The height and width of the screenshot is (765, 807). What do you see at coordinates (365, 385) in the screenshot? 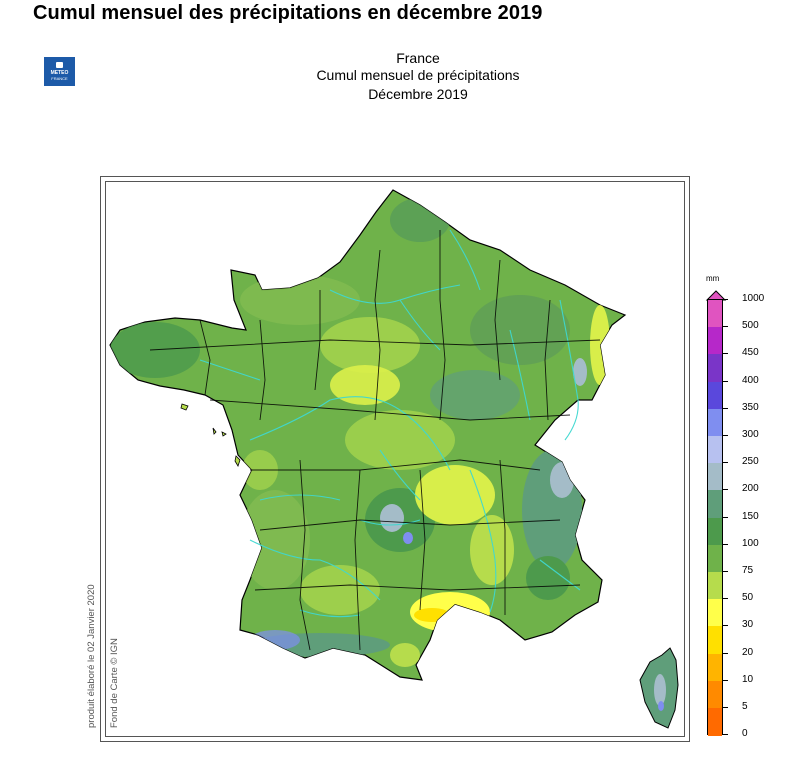
I see `map-zone-centre-yellow` at bounding box center [365, 385].